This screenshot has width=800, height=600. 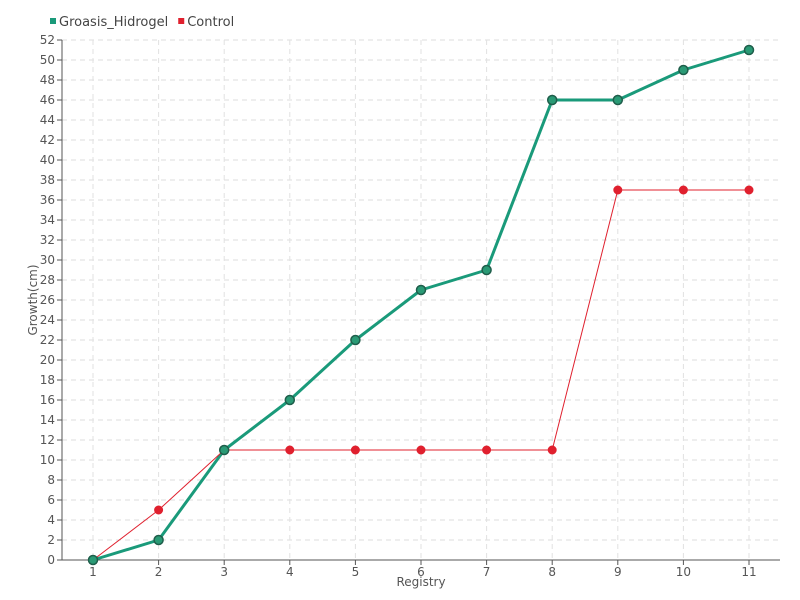 What do you see at coordinates (181, 21) in the screenshot?
I see `legend-swatch-control` at bounding box center [181, 21].